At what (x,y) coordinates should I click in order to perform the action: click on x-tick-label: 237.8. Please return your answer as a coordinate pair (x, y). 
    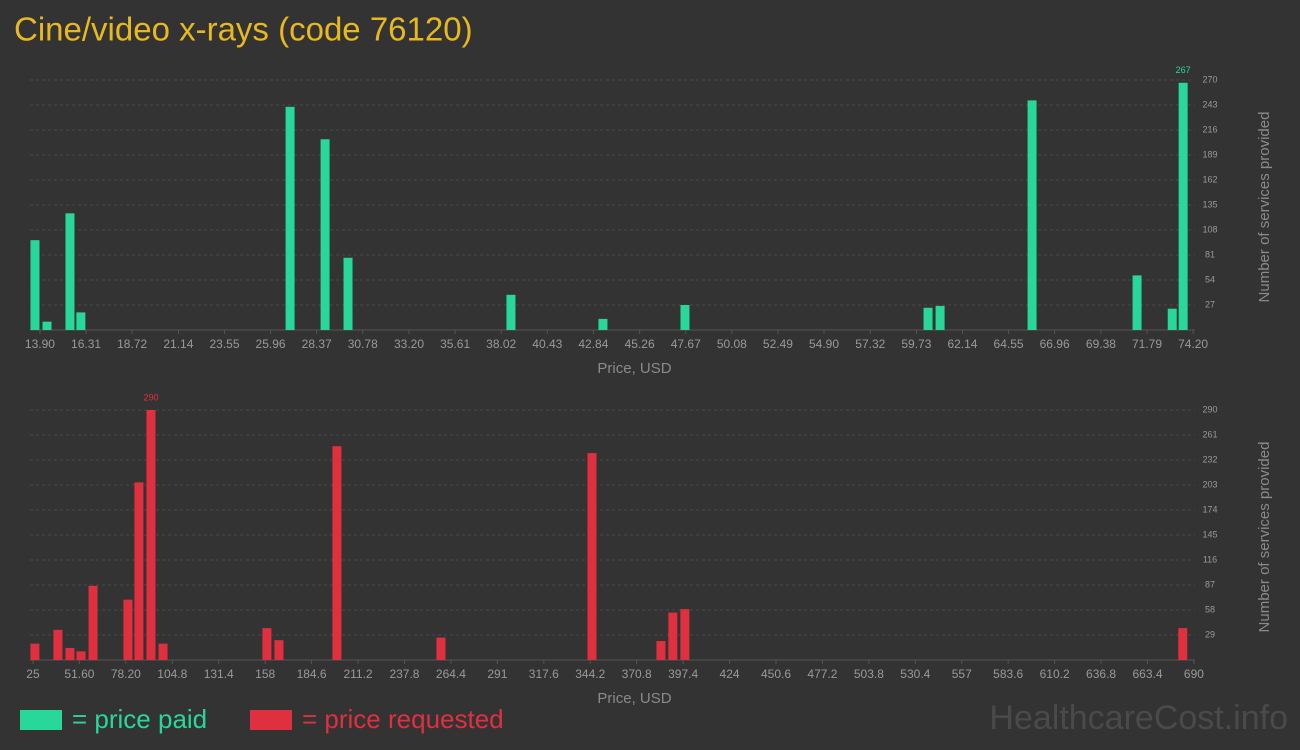
    Looking at the image, I should click on (404, 674).